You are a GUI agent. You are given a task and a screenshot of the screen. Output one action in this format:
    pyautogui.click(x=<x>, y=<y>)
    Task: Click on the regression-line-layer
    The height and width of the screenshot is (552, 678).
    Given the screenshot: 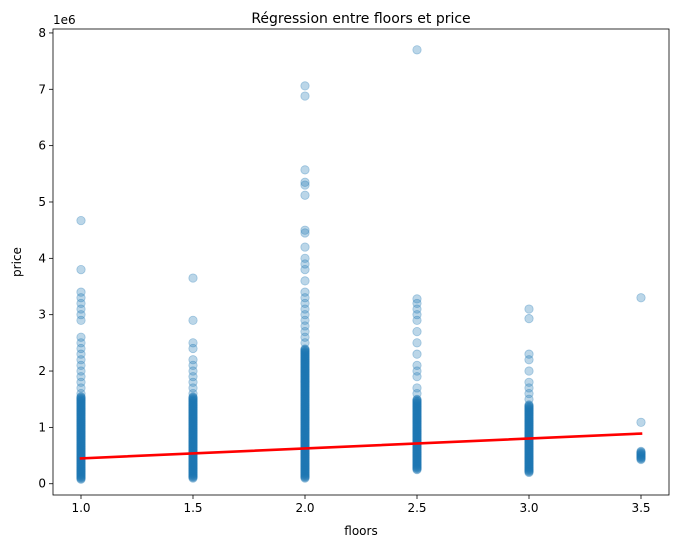 What is the action you would take?
    pyautogui.click(x=361, y=446)
    